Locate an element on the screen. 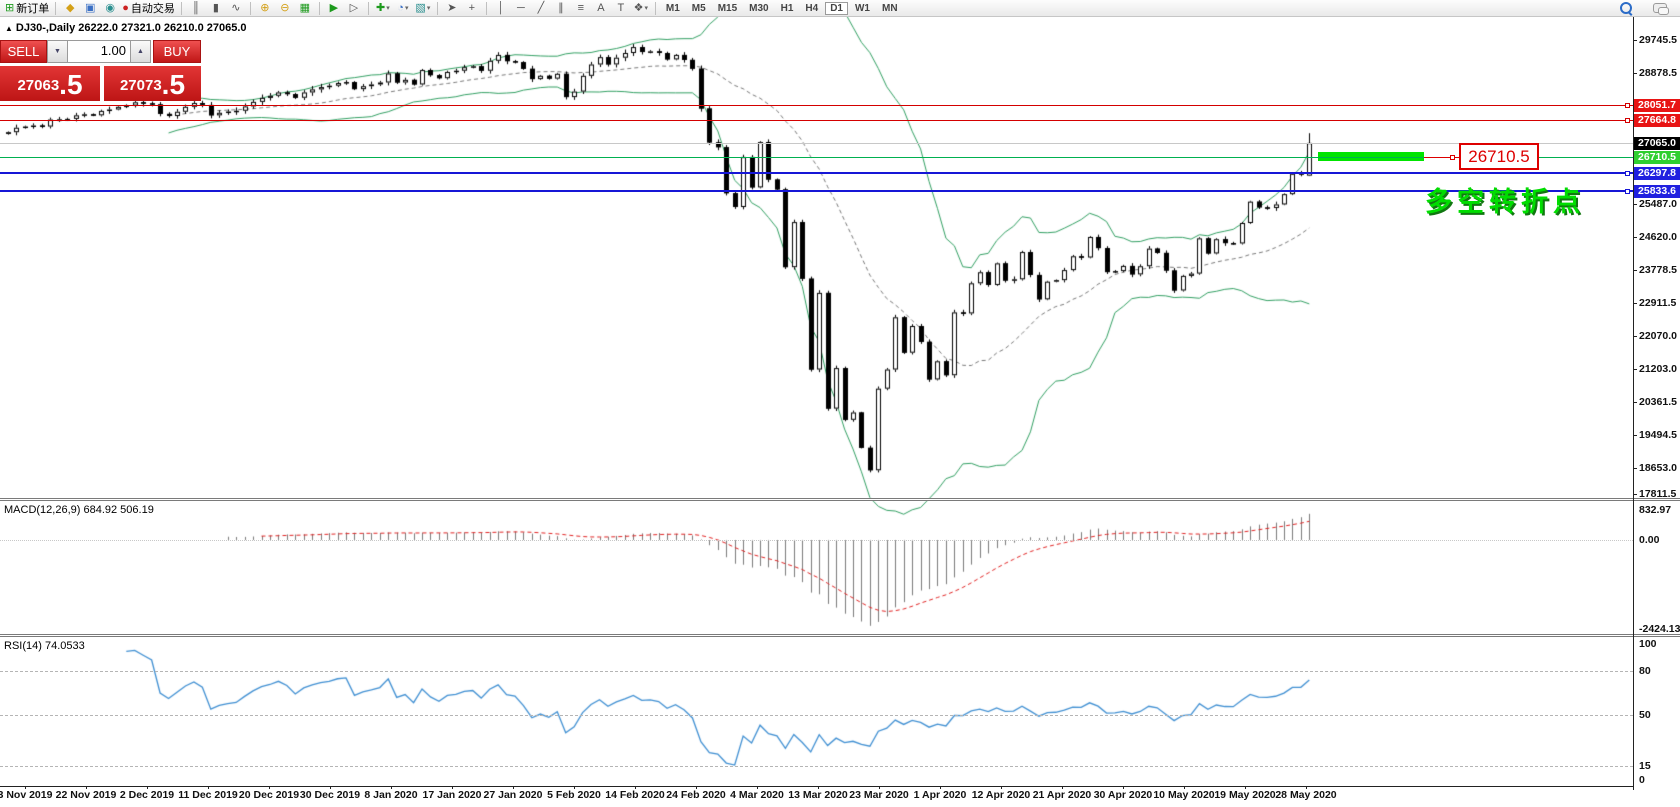  crosshair-button: + is located at coordinates (472, 8).